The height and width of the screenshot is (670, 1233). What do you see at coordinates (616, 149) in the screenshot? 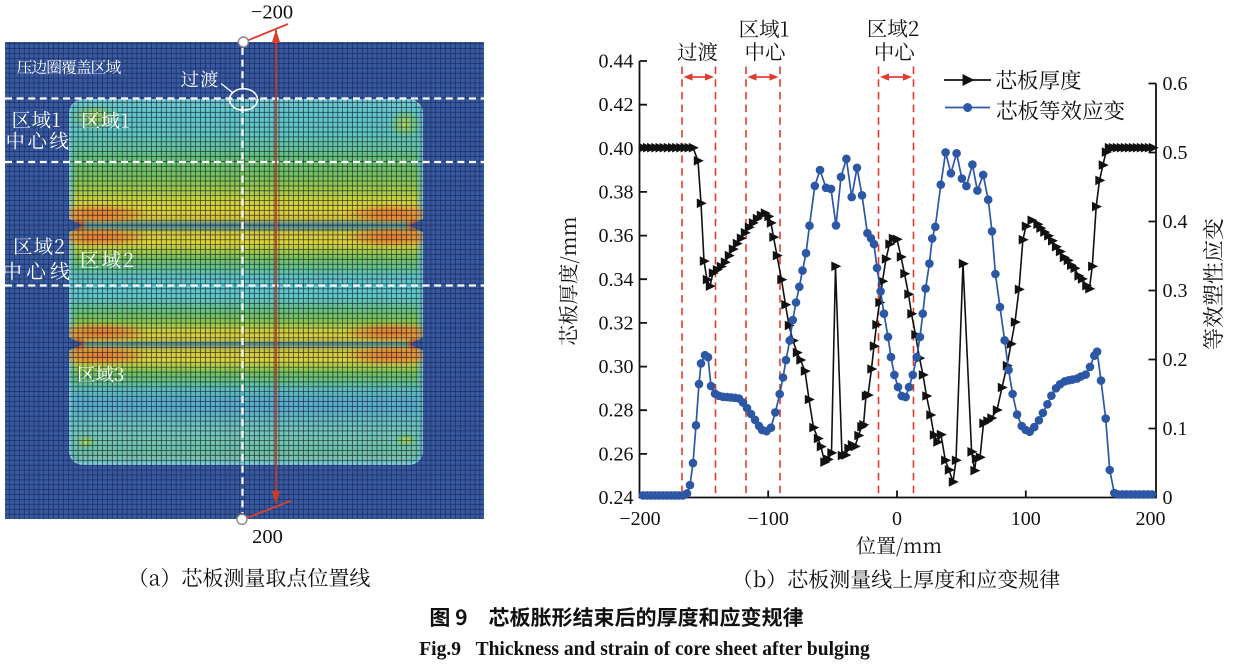
I see `svg-text: 0.40` at bounding box center [616, 149].